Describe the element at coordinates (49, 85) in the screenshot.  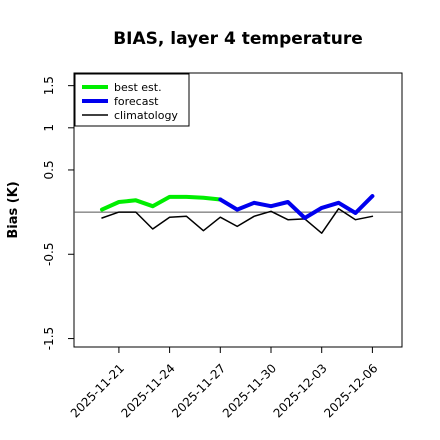
I see `y-tick-label: 1.5` at that location.